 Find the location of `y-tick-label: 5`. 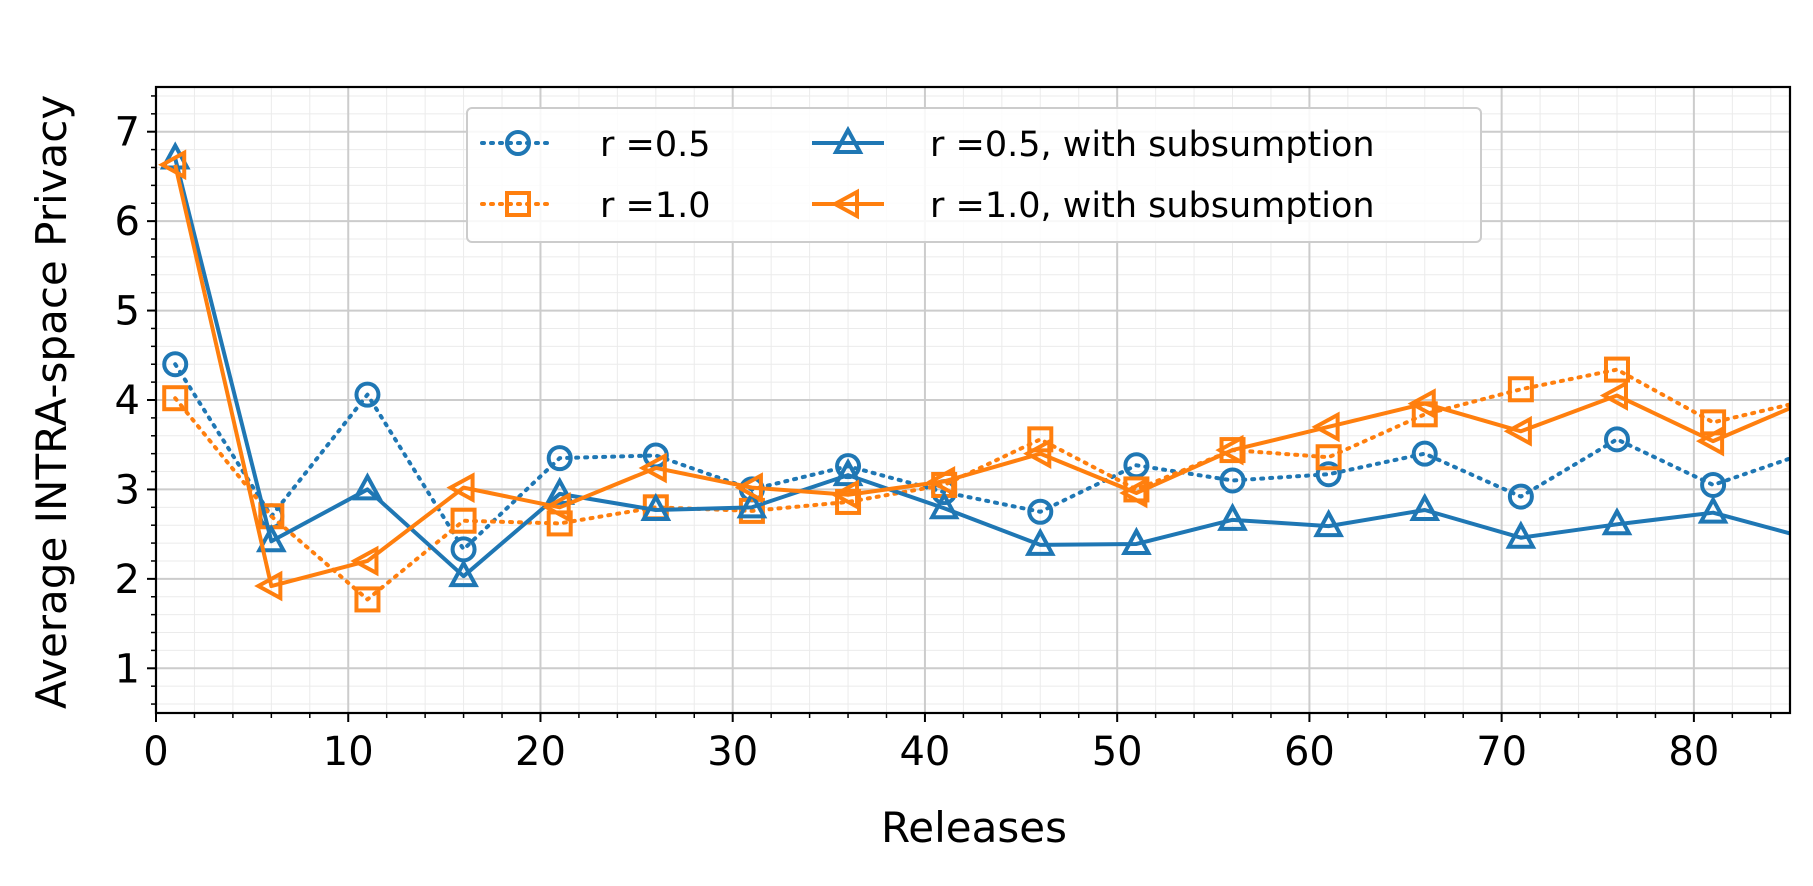

y-tick-label: 5 is located at coordinates (127, 312).